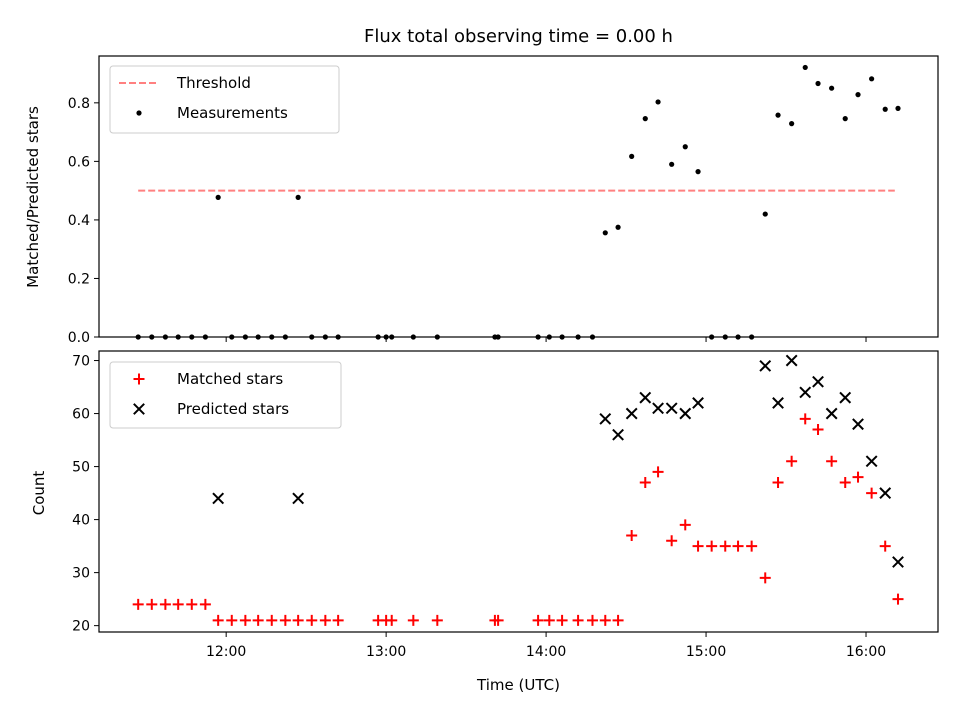 The image size is (960, 720). What do you see at coordinates (81, 521) in the screenshot?
I see `bottom-y-tick-label: 40` at bounding box center [81, 521].